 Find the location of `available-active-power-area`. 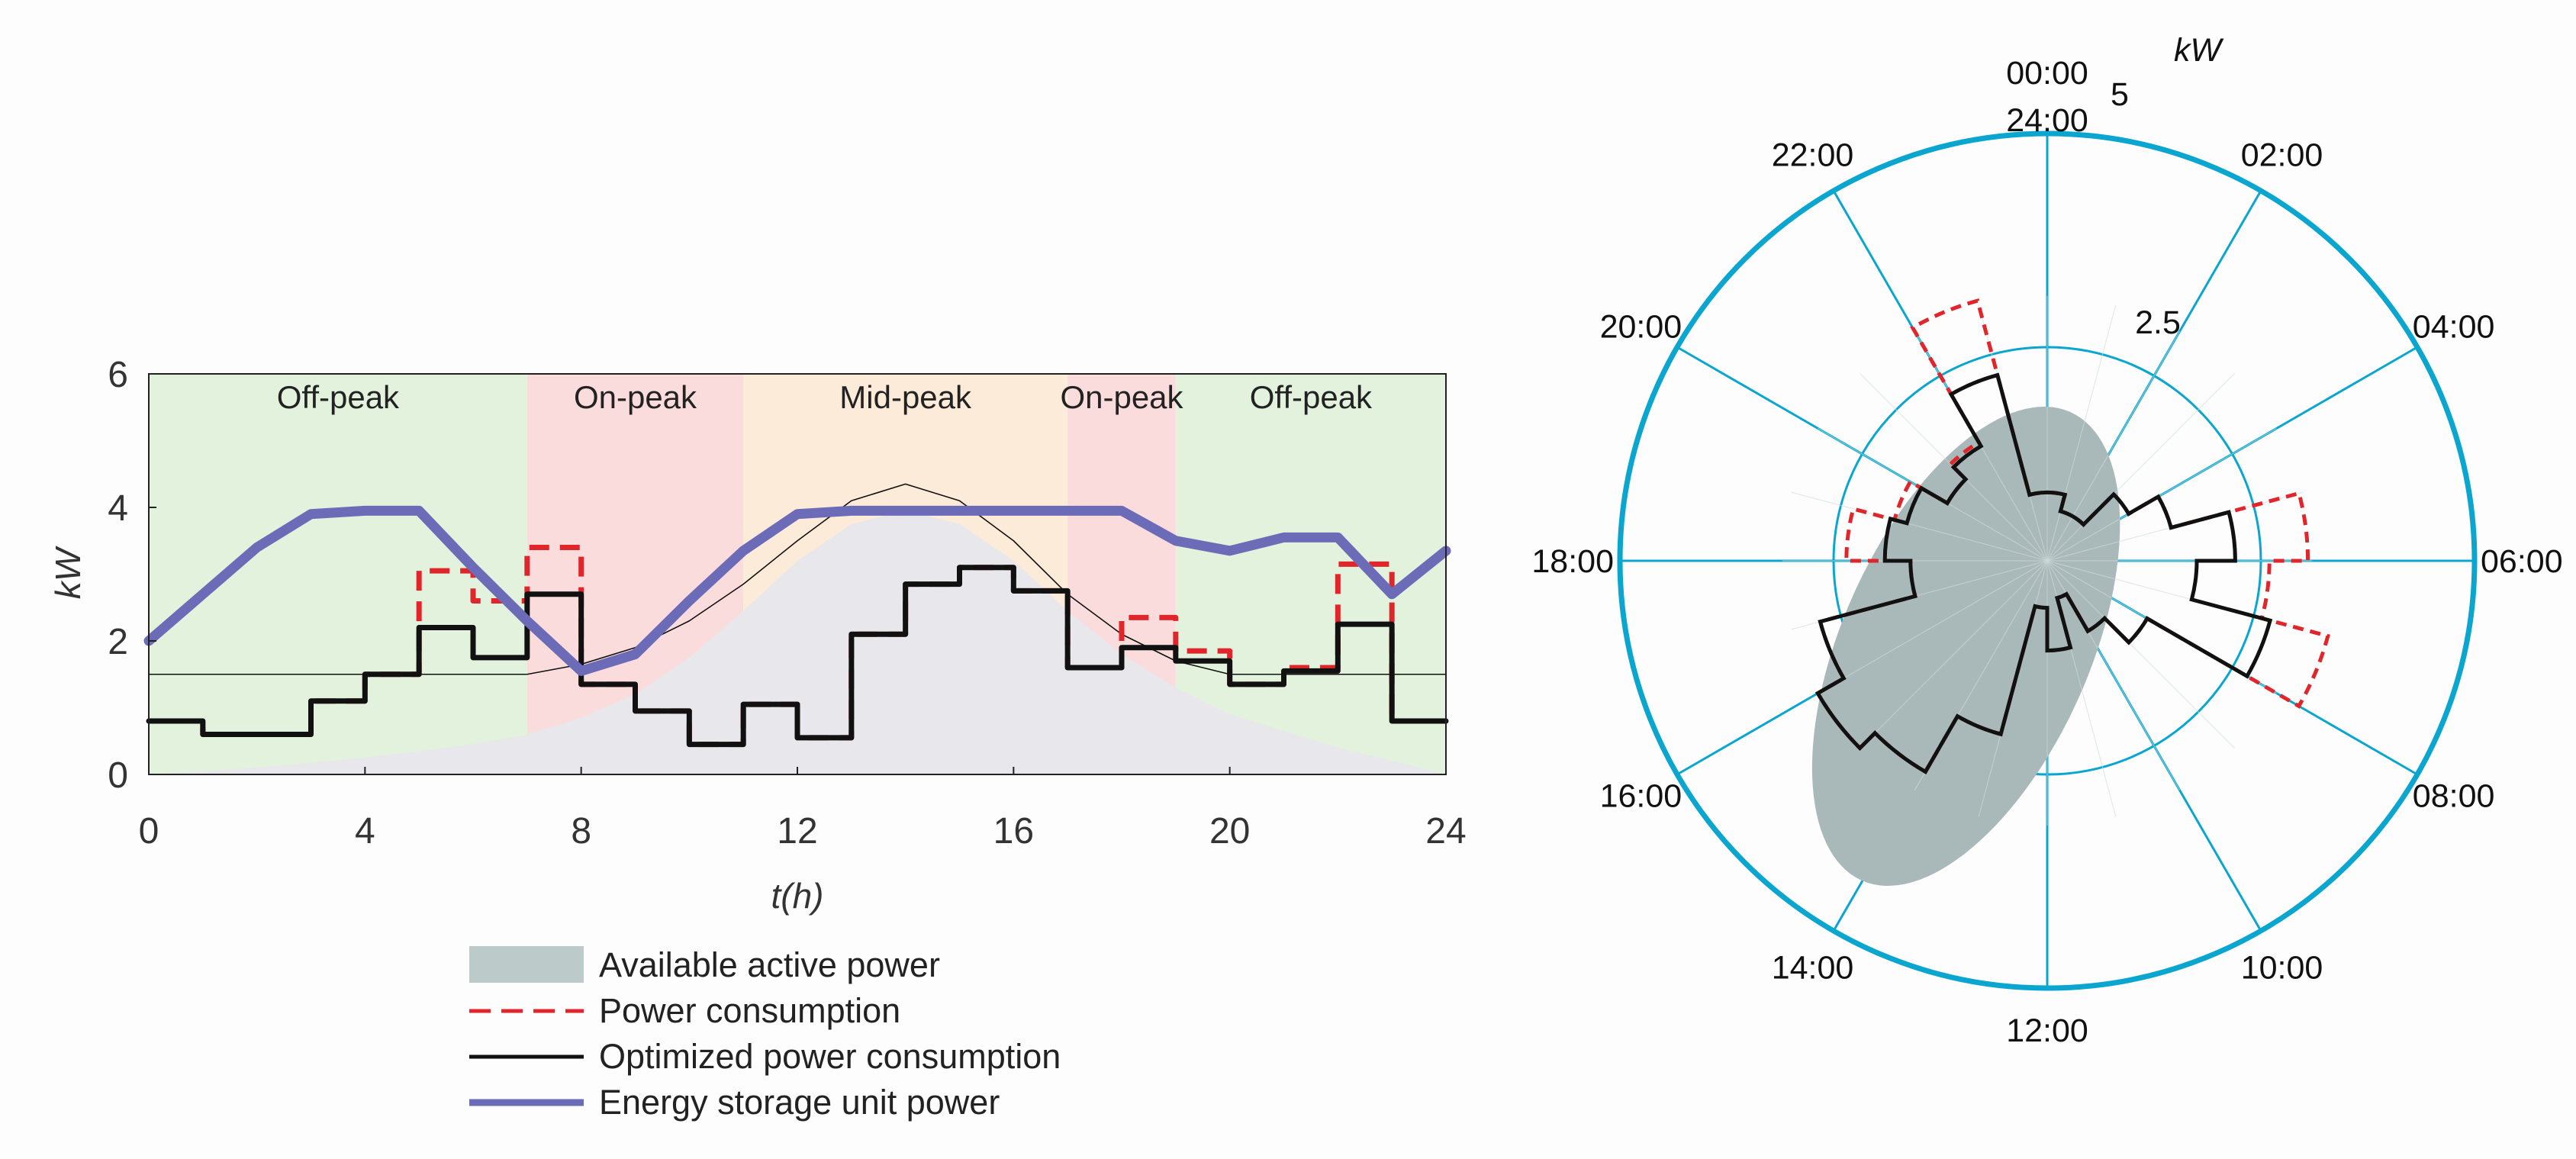

available-active-power-area is located at coordinates (797, 642).